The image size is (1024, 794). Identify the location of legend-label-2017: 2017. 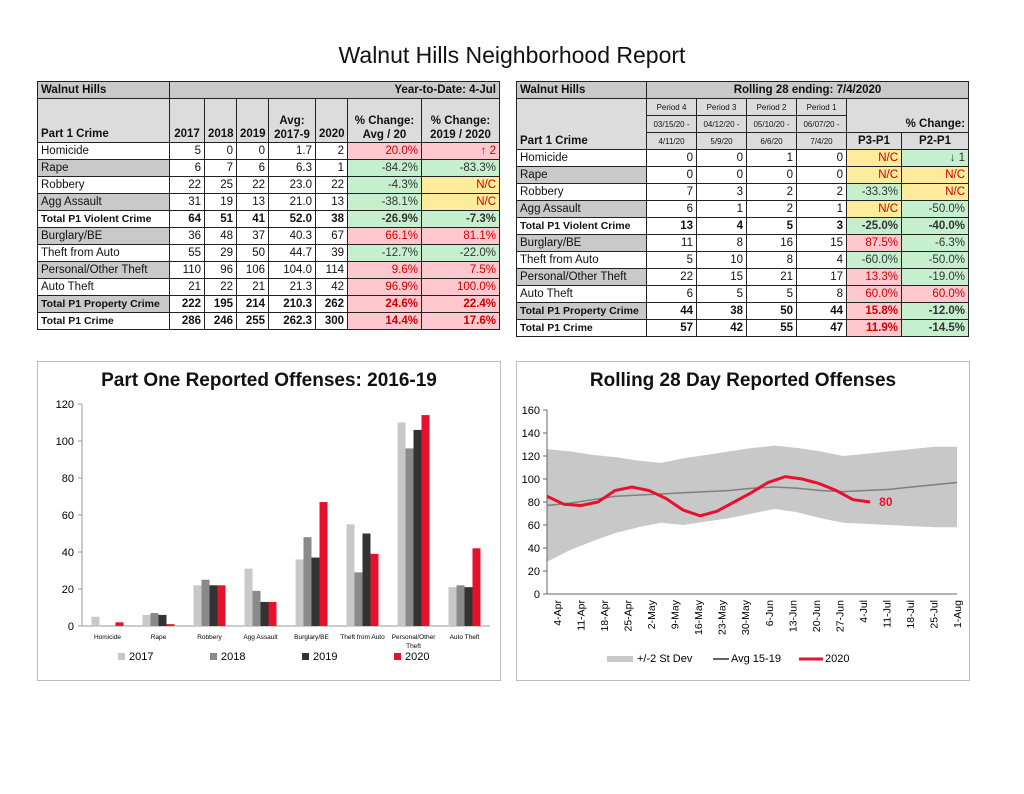
(141, 657).